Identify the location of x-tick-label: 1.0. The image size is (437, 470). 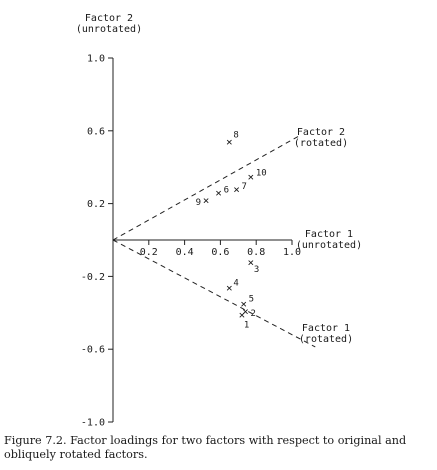
(292, 252).